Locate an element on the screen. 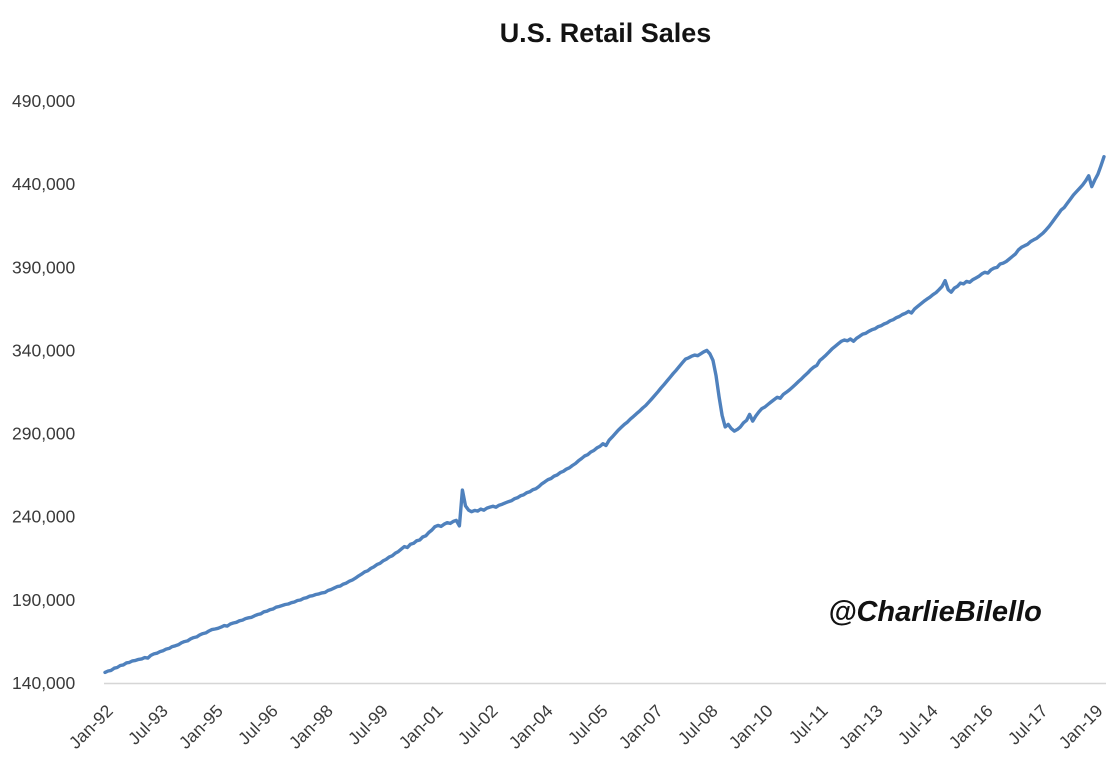 This screenshot has width=1106, height=784. x-tick-label: Jan-98 is located at coordinates (311, 727).